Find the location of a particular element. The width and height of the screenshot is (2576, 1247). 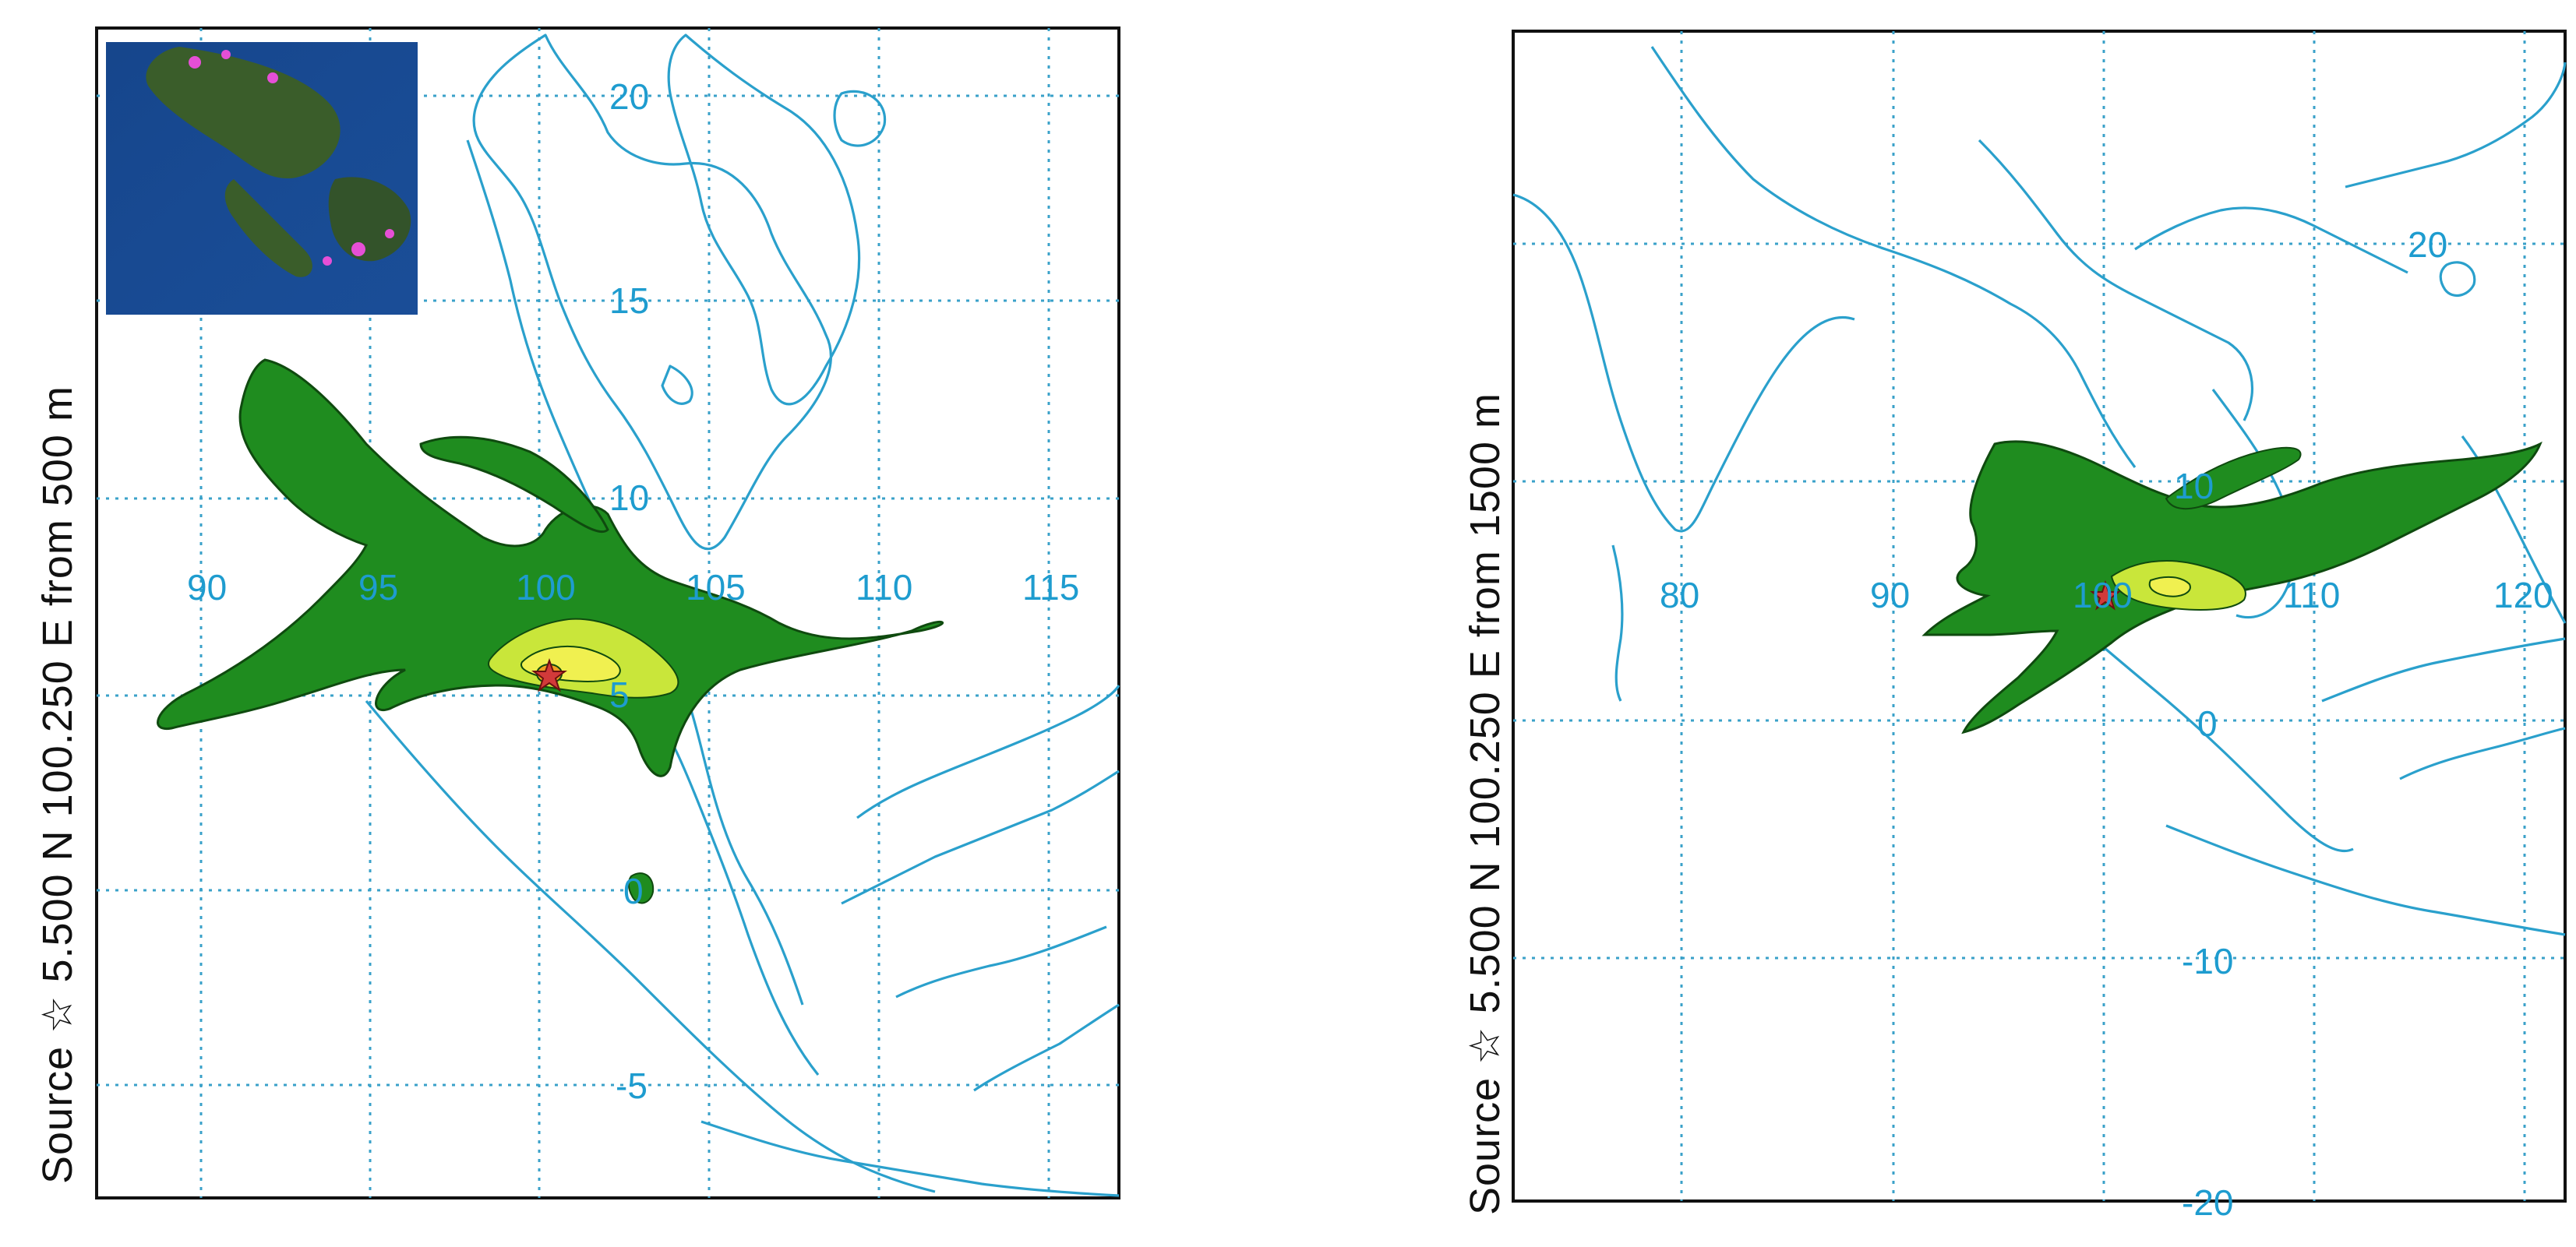

lon-label-90-right: 90 is located at coordinates (1890, 595).